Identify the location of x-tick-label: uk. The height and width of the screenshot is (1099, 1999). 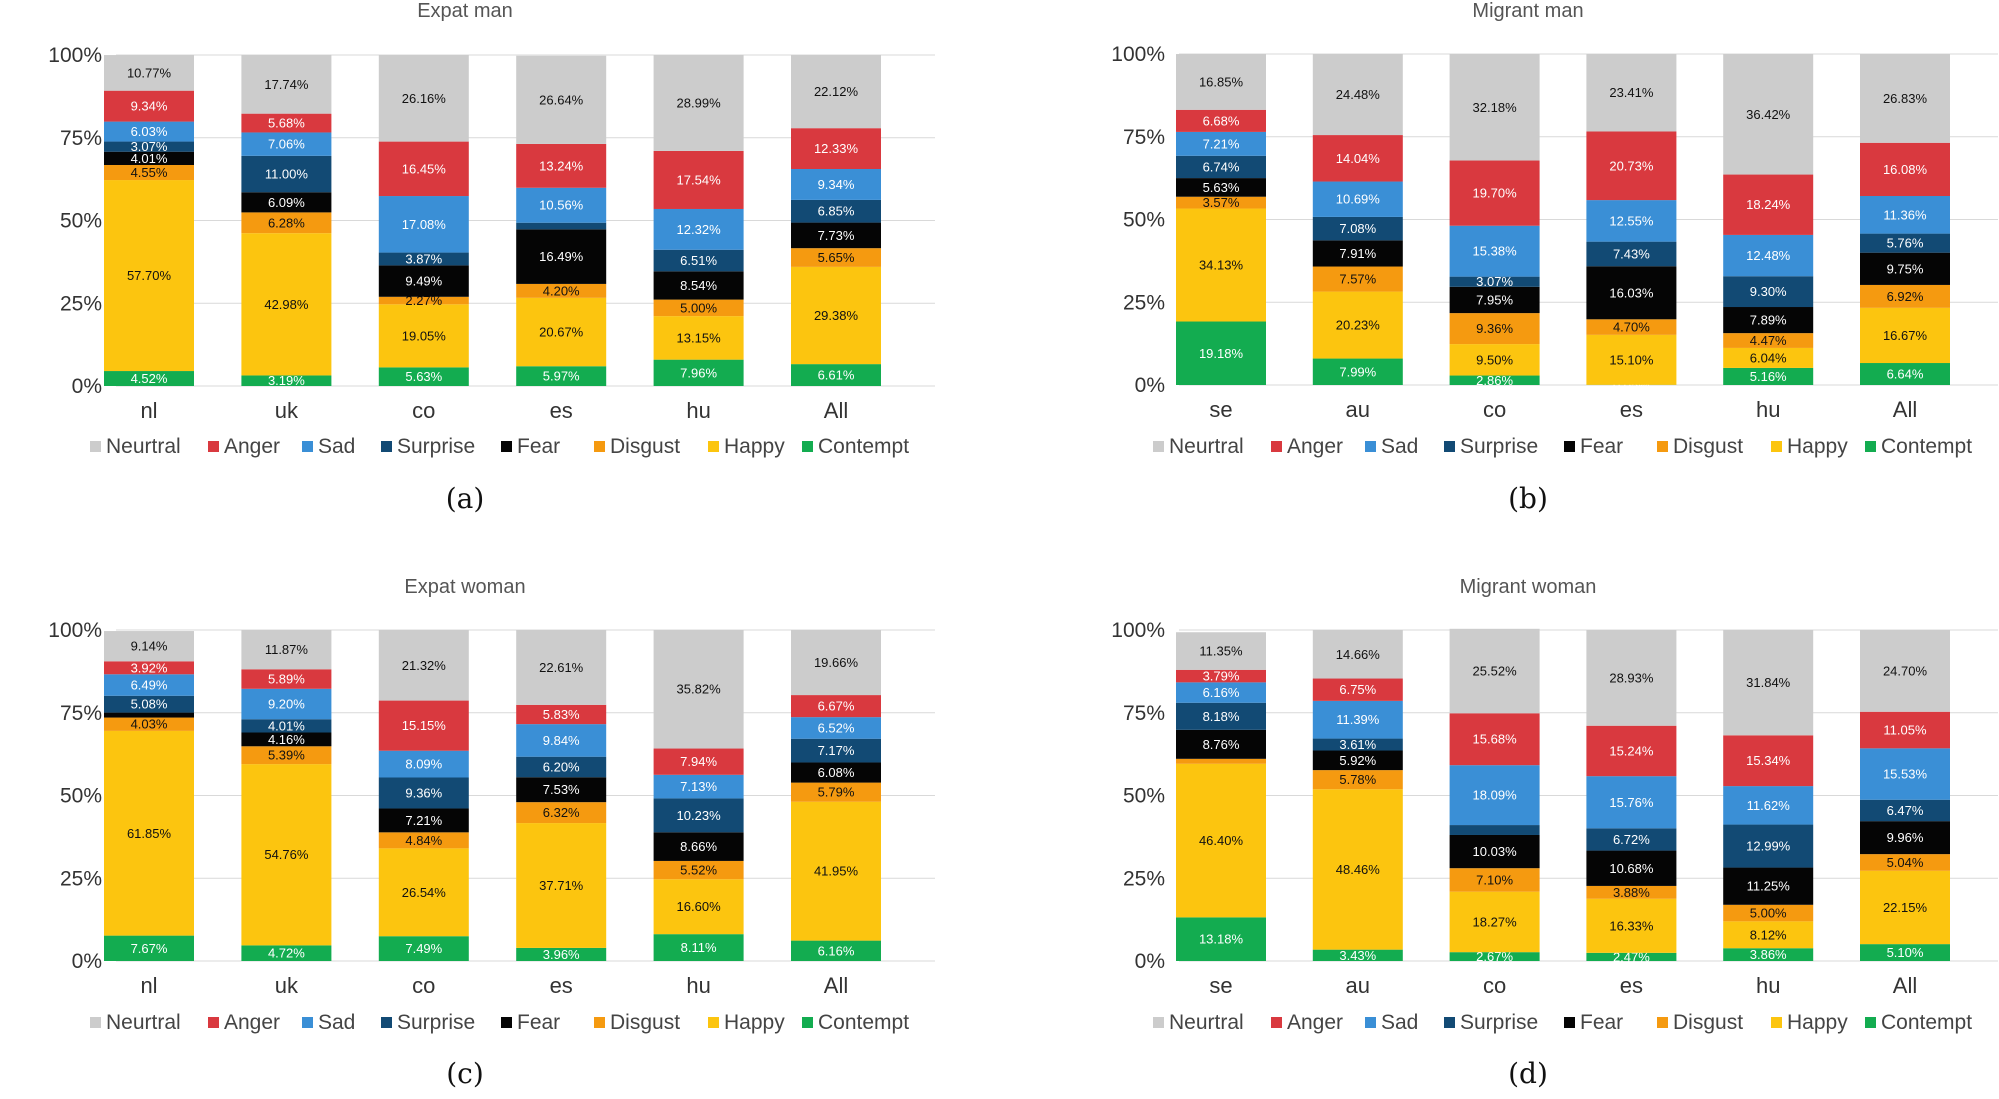
(287, 410).